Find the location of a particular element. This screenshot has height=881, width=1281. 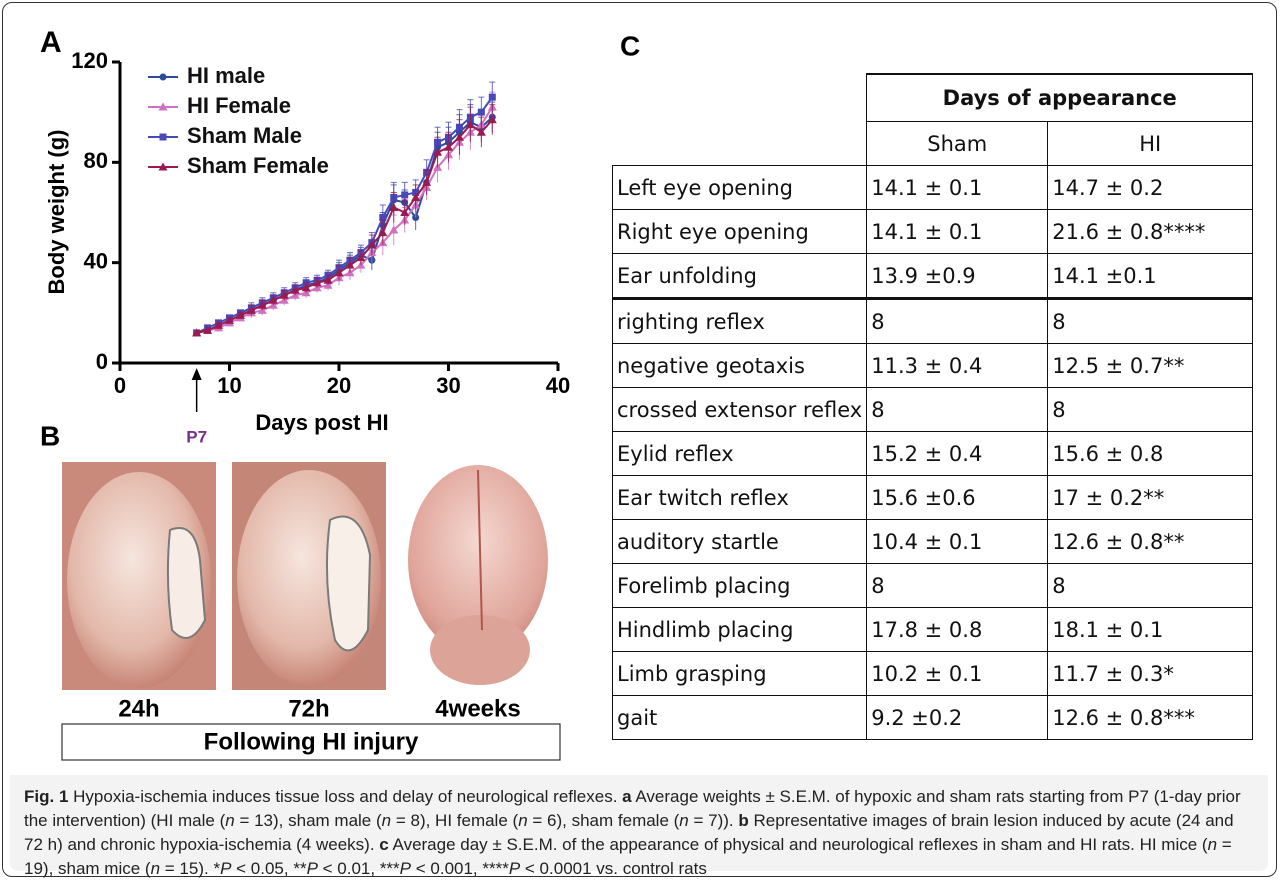

table-cell: 21.6 ± 0.8**** is located at coordinates (1150, 231).